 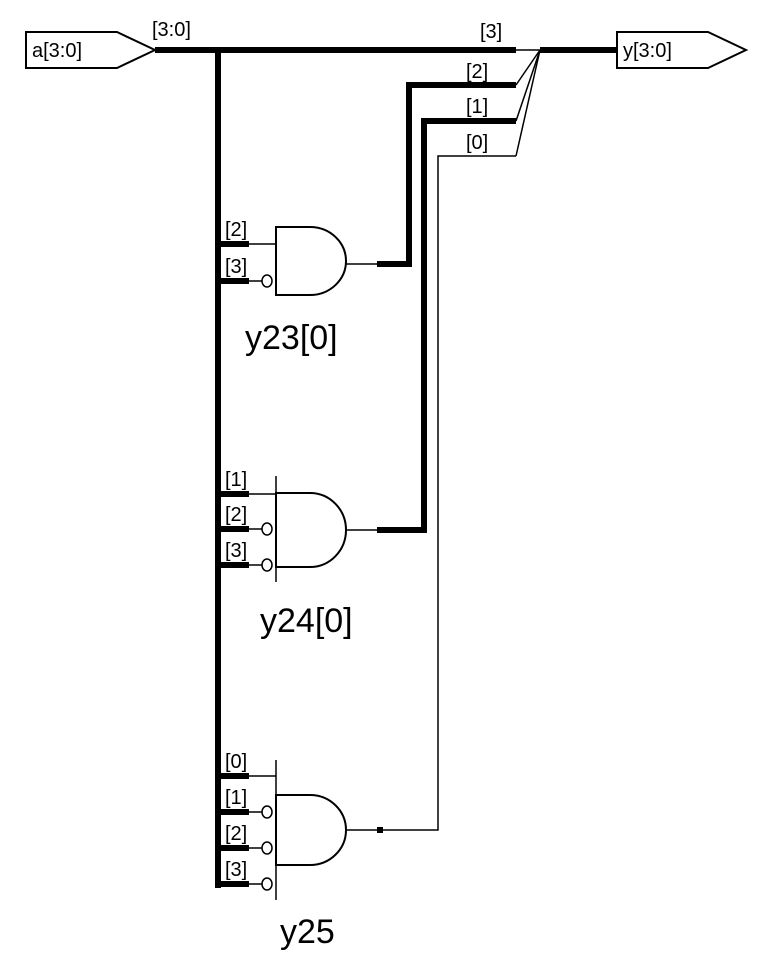 I want to click on gate-input-label: [0], so click(x=236, y=762).